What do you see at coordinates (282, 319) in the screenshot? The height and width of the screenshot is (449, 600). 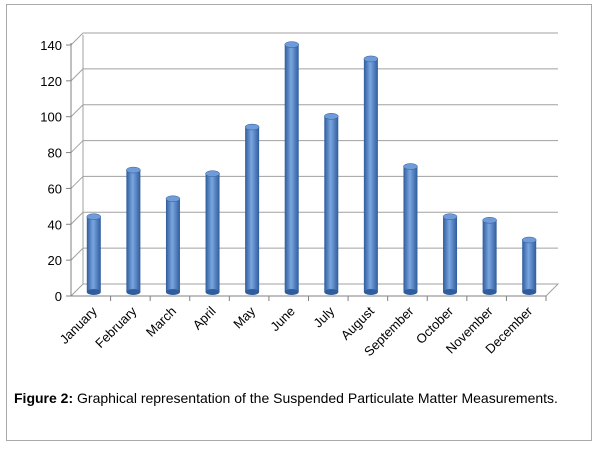 I see `x-tick-label: June` at bounding box center [282, 319].